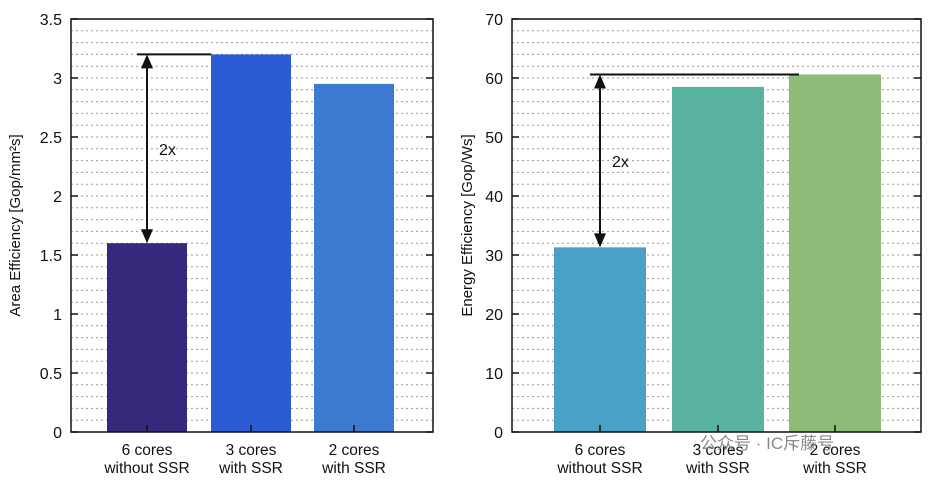 The width and height of the screenshot is (932, 484). What do you see at coordinates (494, 138) in the screenshot?
I see `y-tick-label: 50` at bounding box center [494, 138].